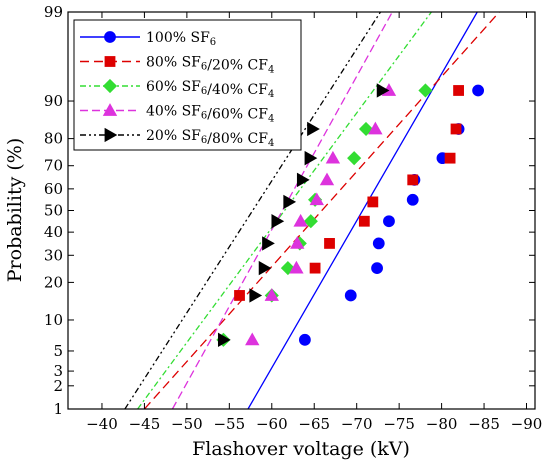  Describe the element at coordinates (484, 424) in the screenshot. I see `x-tick-label: −85` at that location.